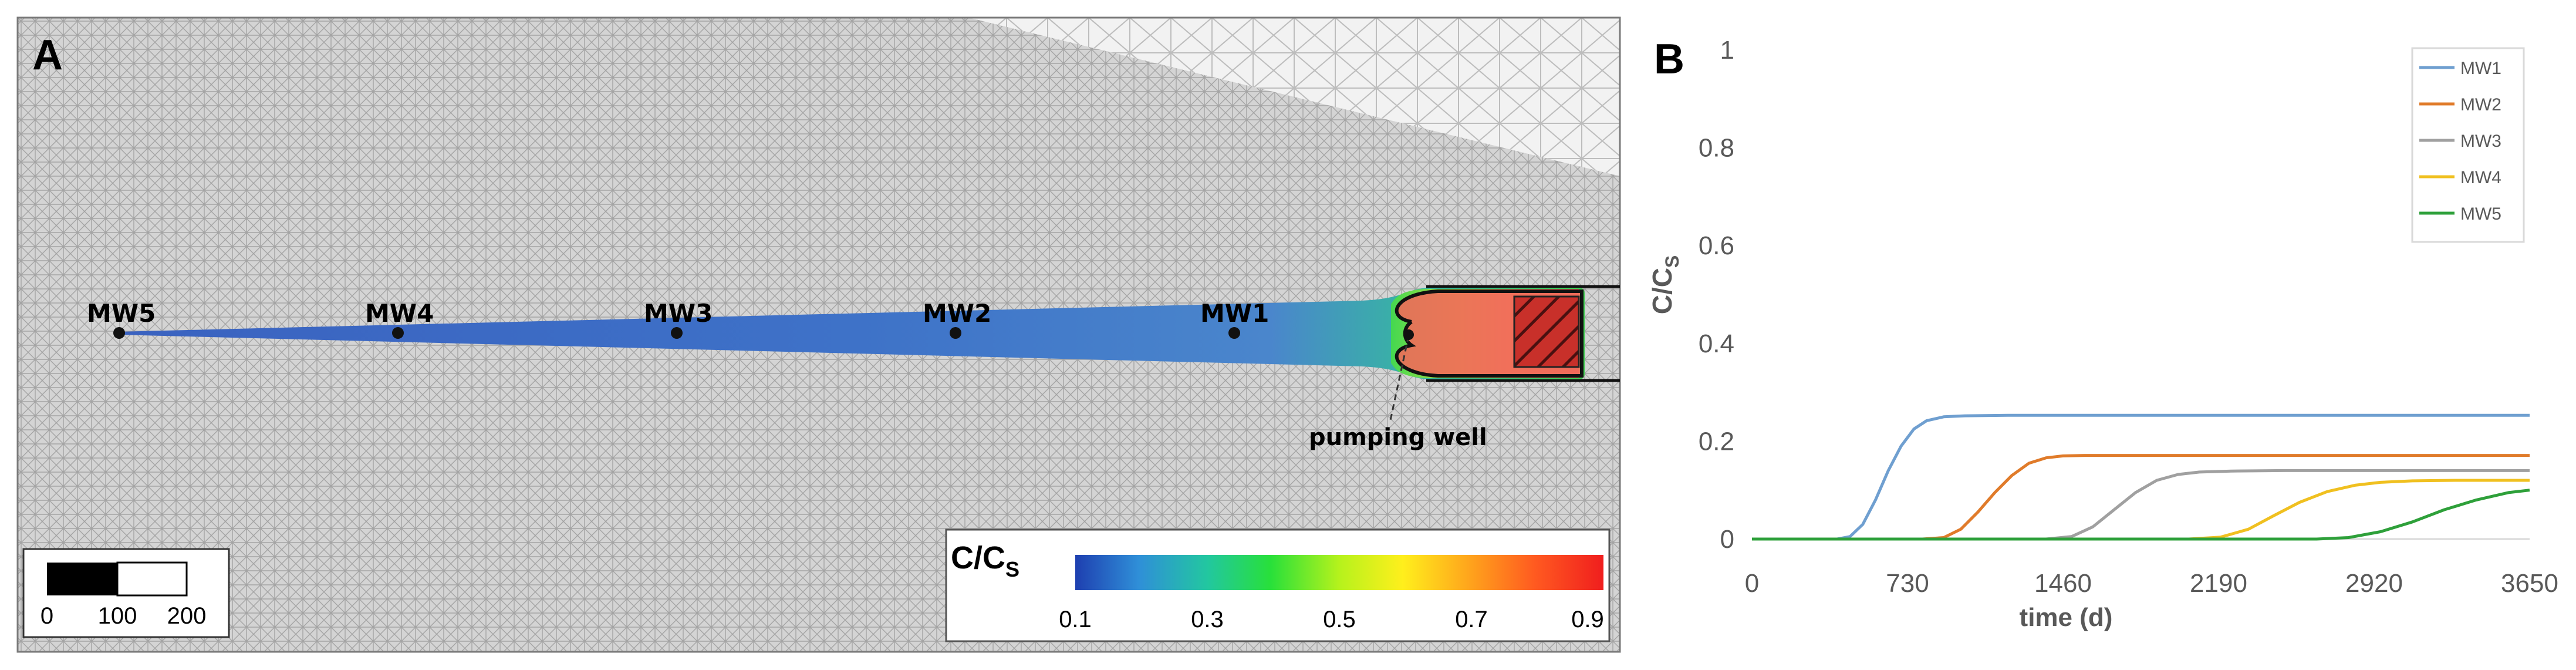  I want to click on contaminant-plume, so click(851, 333).